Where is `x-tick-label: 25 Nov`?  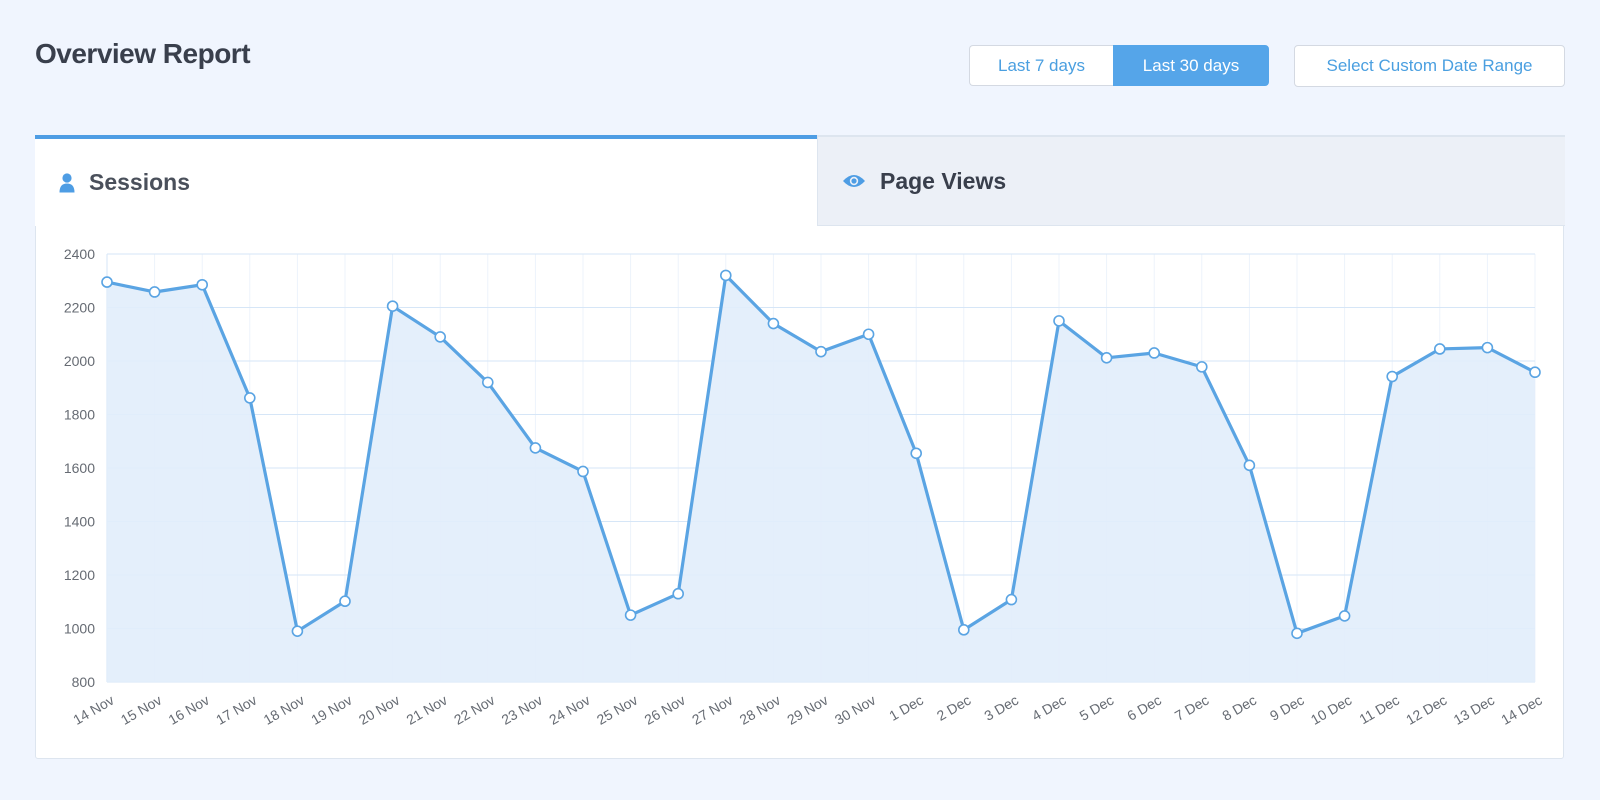 x-tick-label: 25 Nov is located at coordinates (617, 710).